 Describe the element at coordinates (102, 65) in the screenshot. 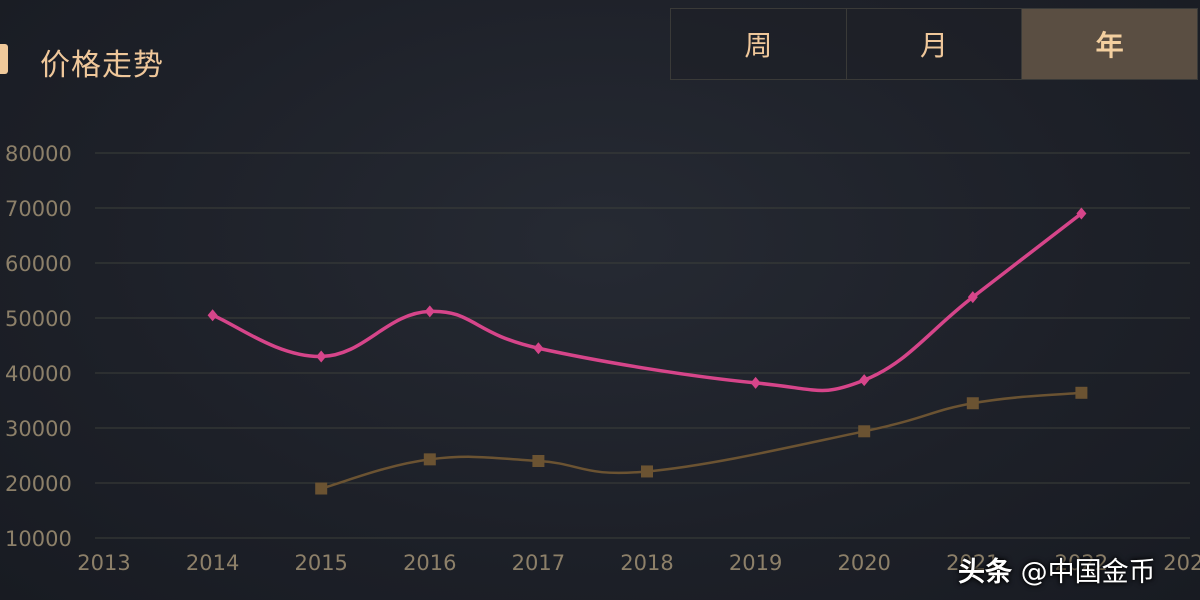

I see `page-title: 价格走势` at that location.